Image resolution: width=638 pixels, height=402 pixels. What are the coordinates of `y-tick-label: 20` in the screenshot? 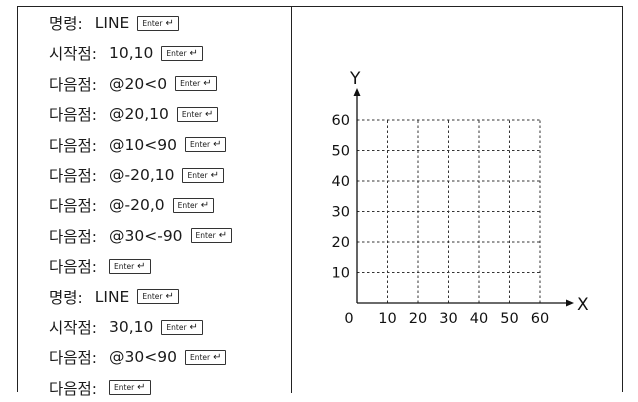 It's located at (341, 243).